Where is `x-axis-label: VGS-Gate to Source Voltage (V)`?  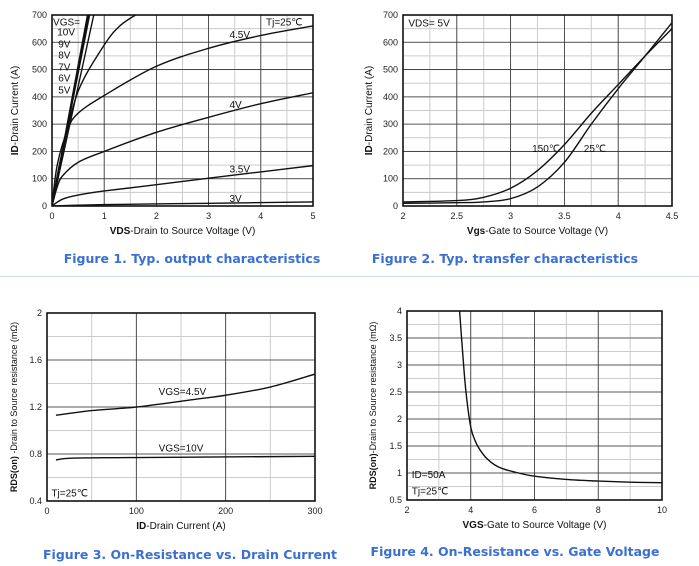 x-axis-label: VGS-Gate to Source Voltage (V) is located at coordinates (535, 525).